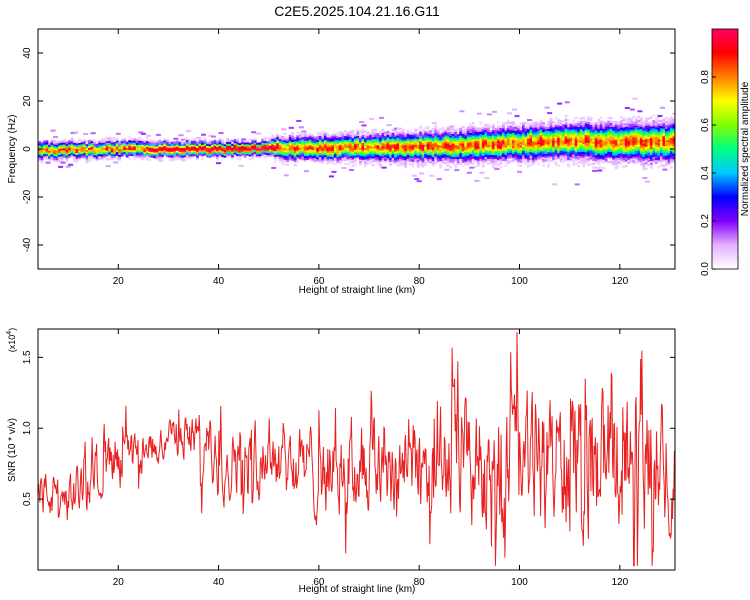  Describe the element at coordinates (27, 196) in the screenshot. I see `heatmap-y-tick-label: -20` at that location.